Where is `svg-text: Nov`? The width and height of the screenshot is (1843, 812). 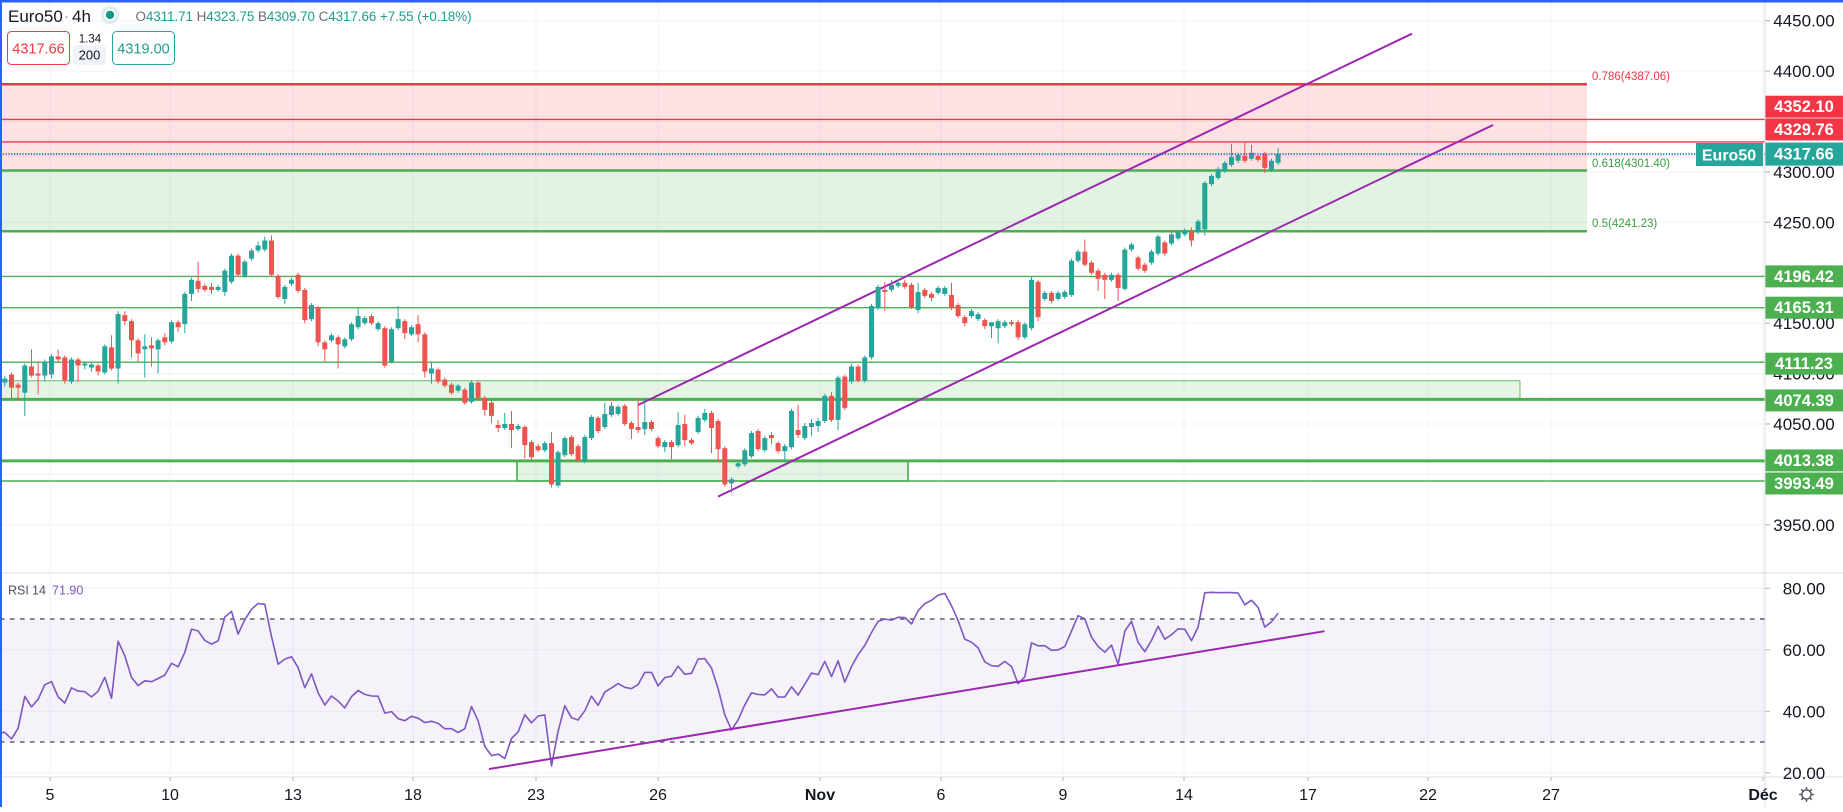
svg-text: Nov is located at coordinates (820, 795).